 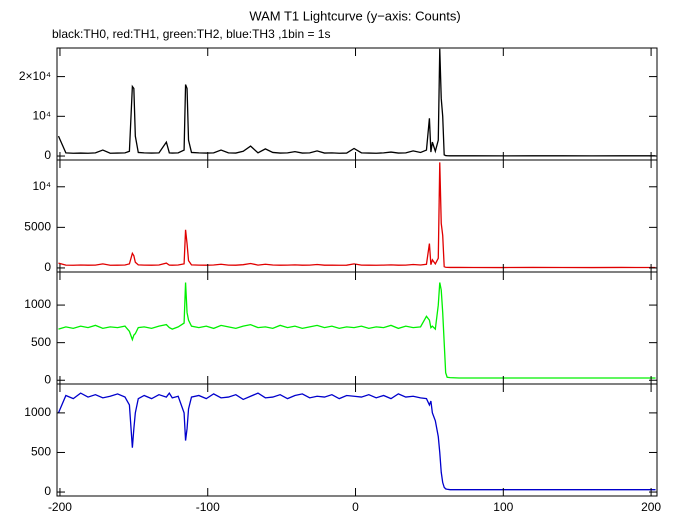 I want to click on x-tick-label: -100, so click(x=208, y=507).